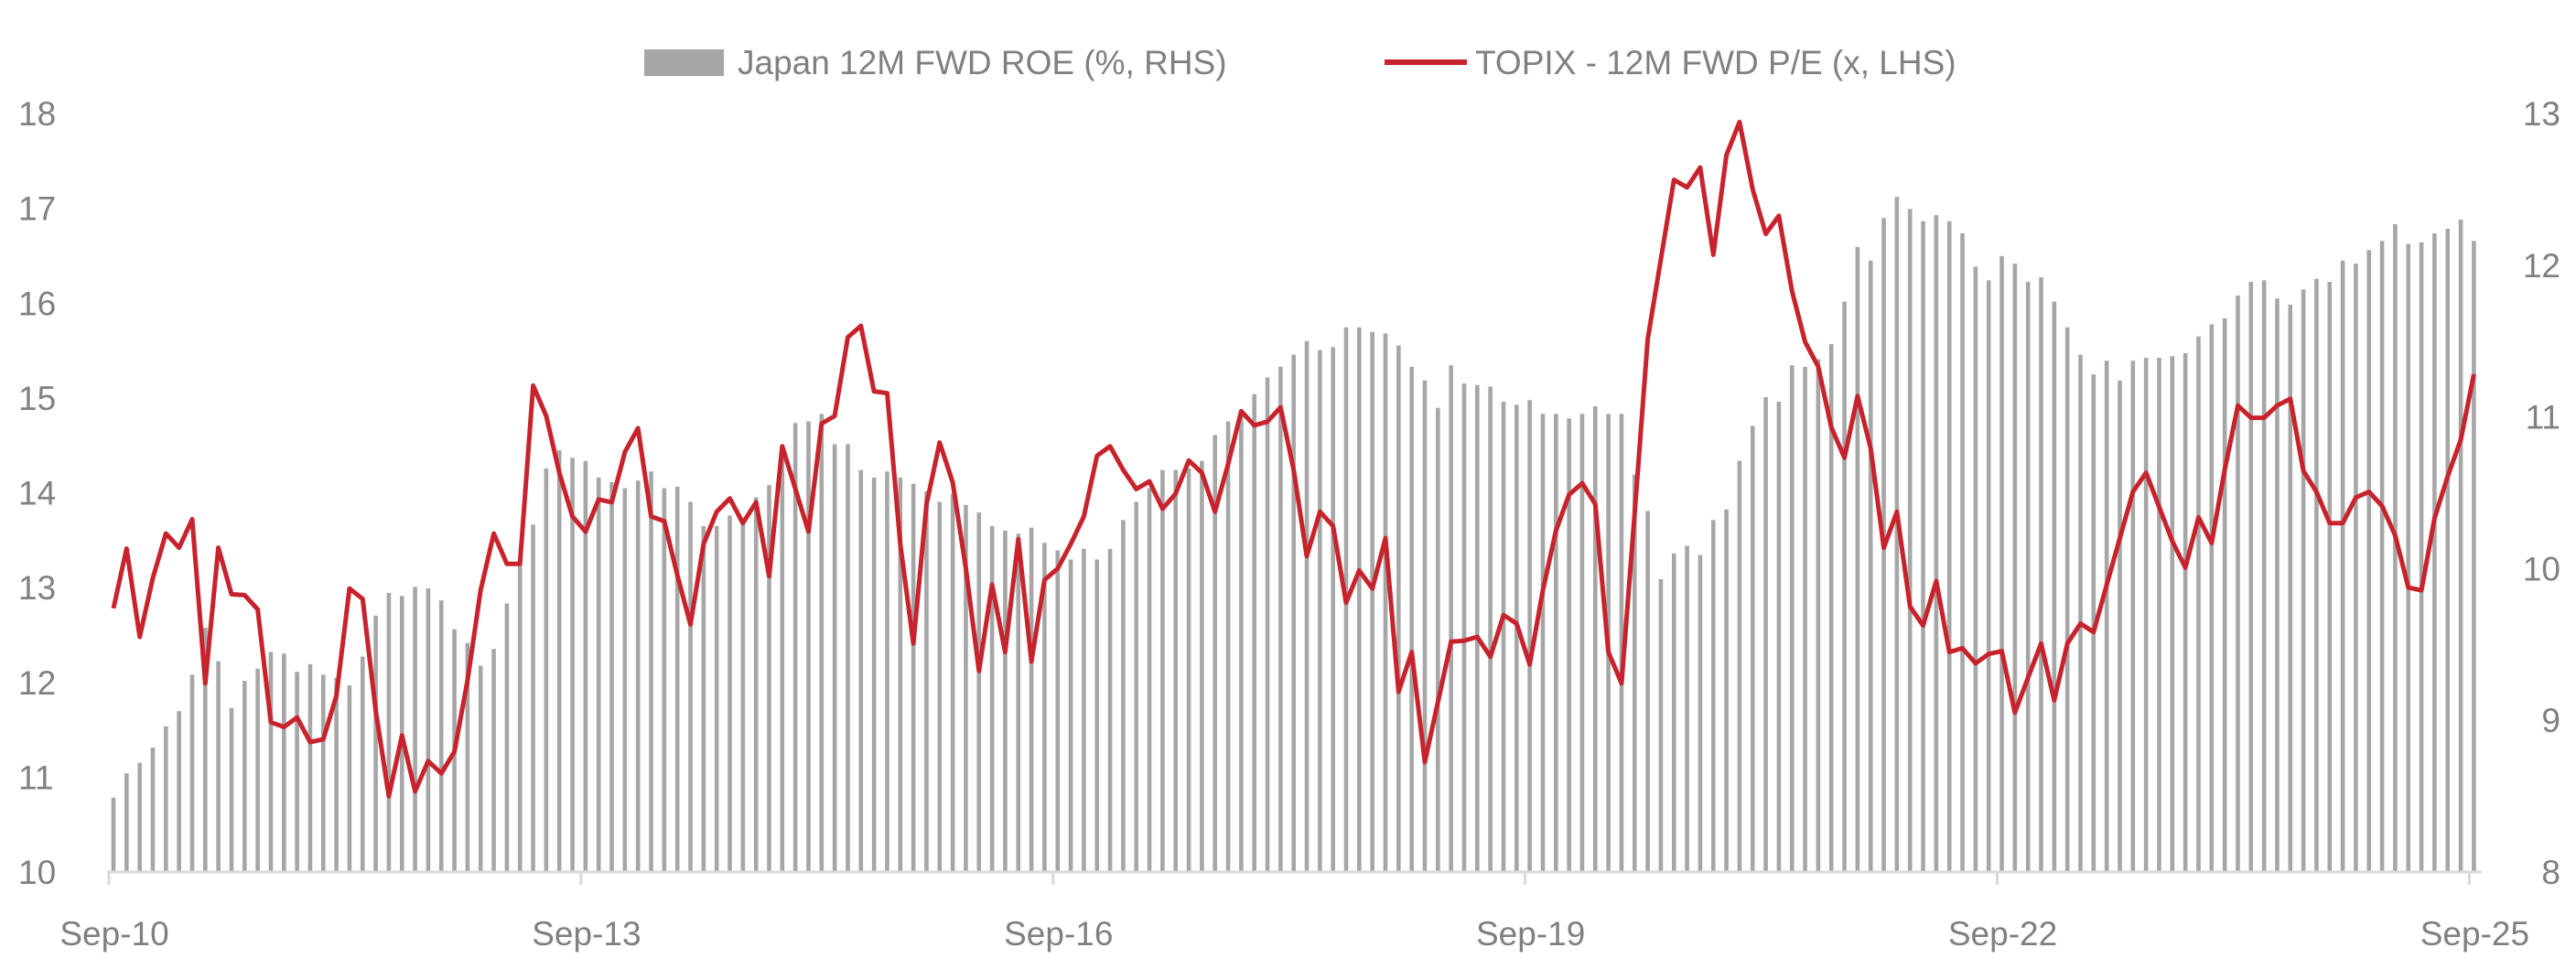  What do you see at coordinates (2541, 114) in the screenshot?
I see `y-right-tick-label: 13` at bounding box center [2541, 114].